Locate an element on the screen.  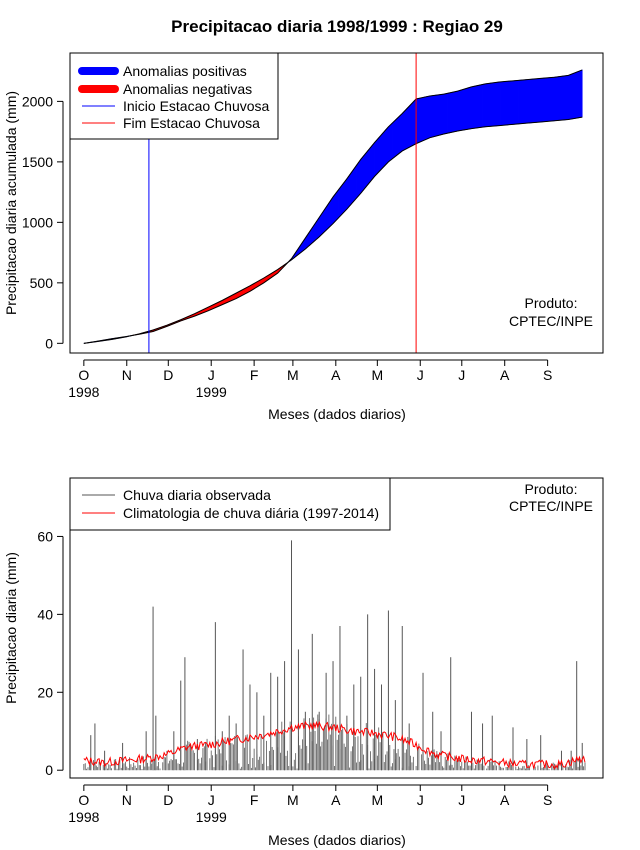
y-axis-label-bottom: Precipitacao diaria (mm) is located at coordinates (11, 628).